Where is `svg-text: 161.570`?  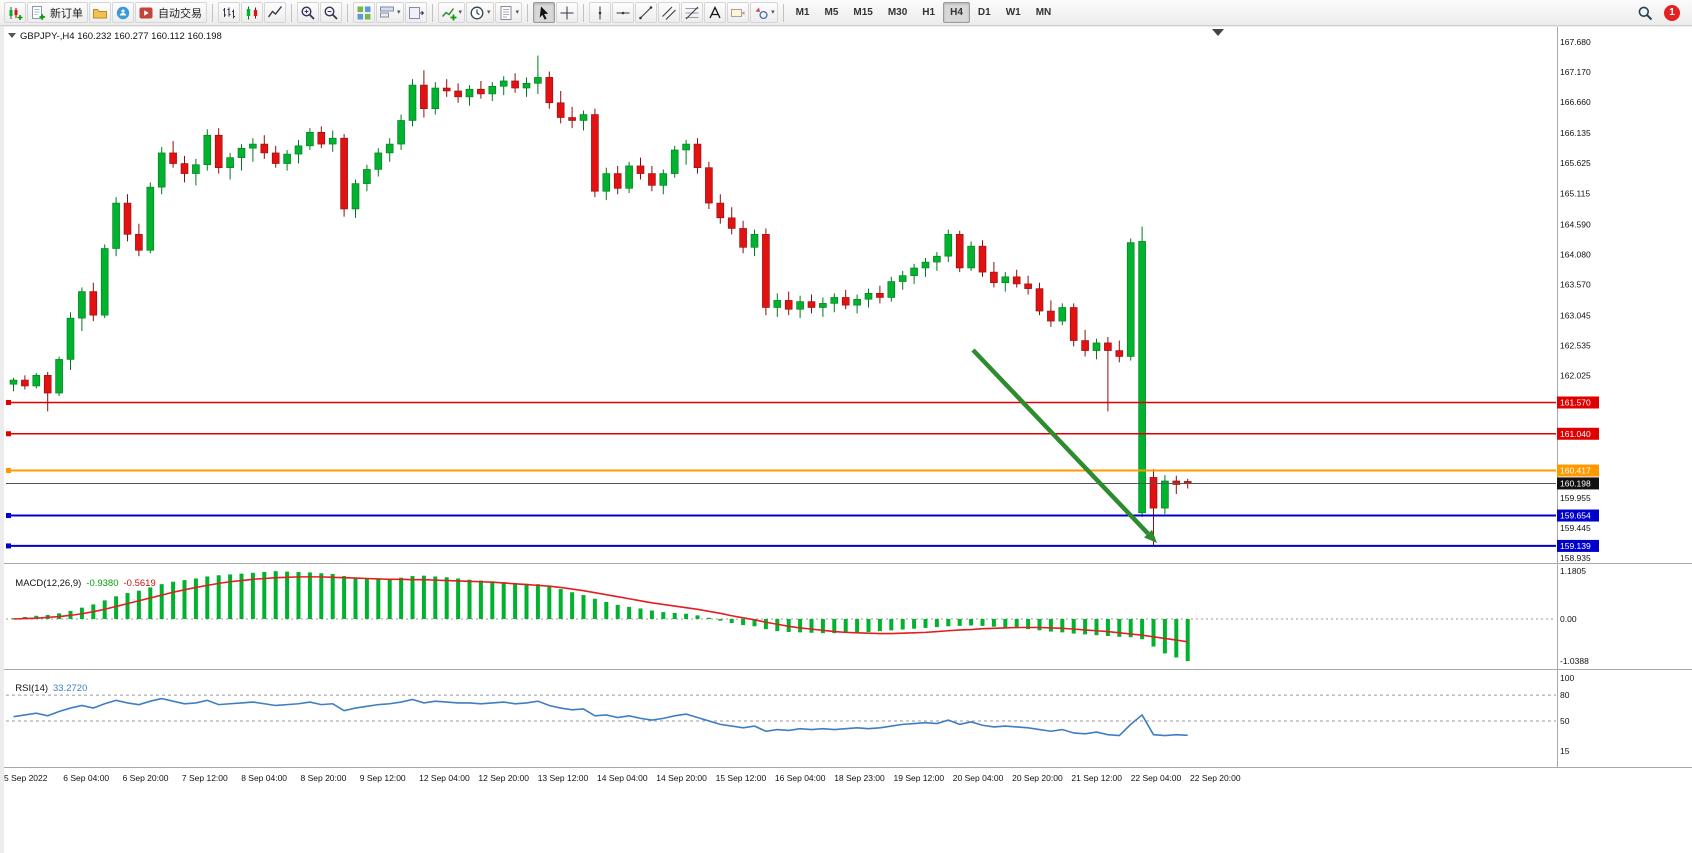 svg-text: 161.570 is located at coordinates (1575, 403).